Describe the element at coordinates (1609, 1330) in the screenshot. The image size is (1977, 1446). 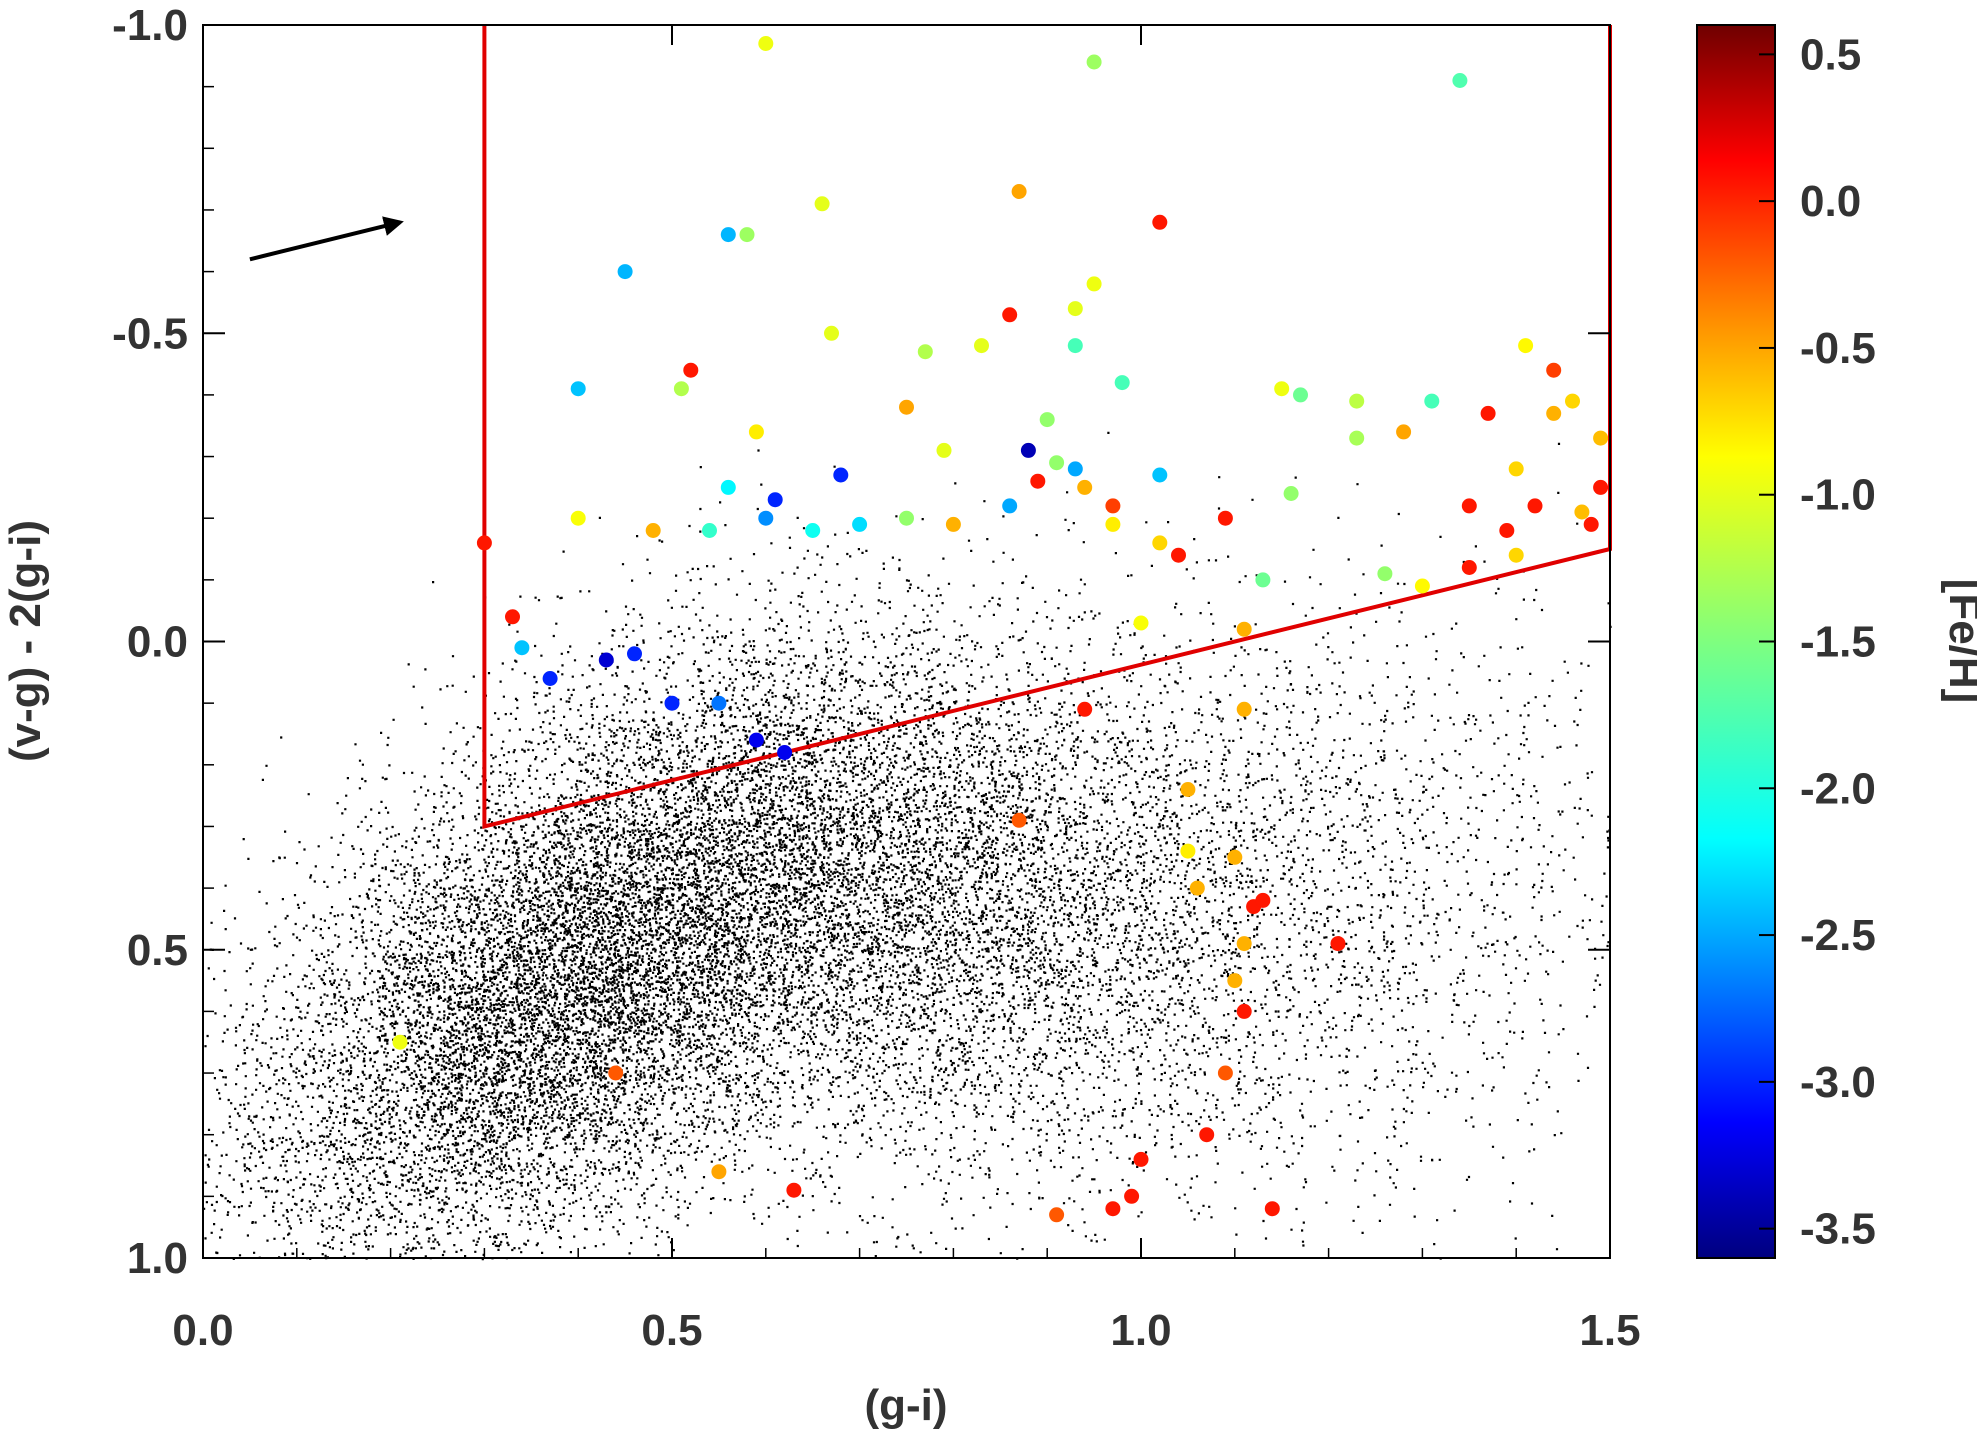
I see `x-tick-label: 1.5` at that location.